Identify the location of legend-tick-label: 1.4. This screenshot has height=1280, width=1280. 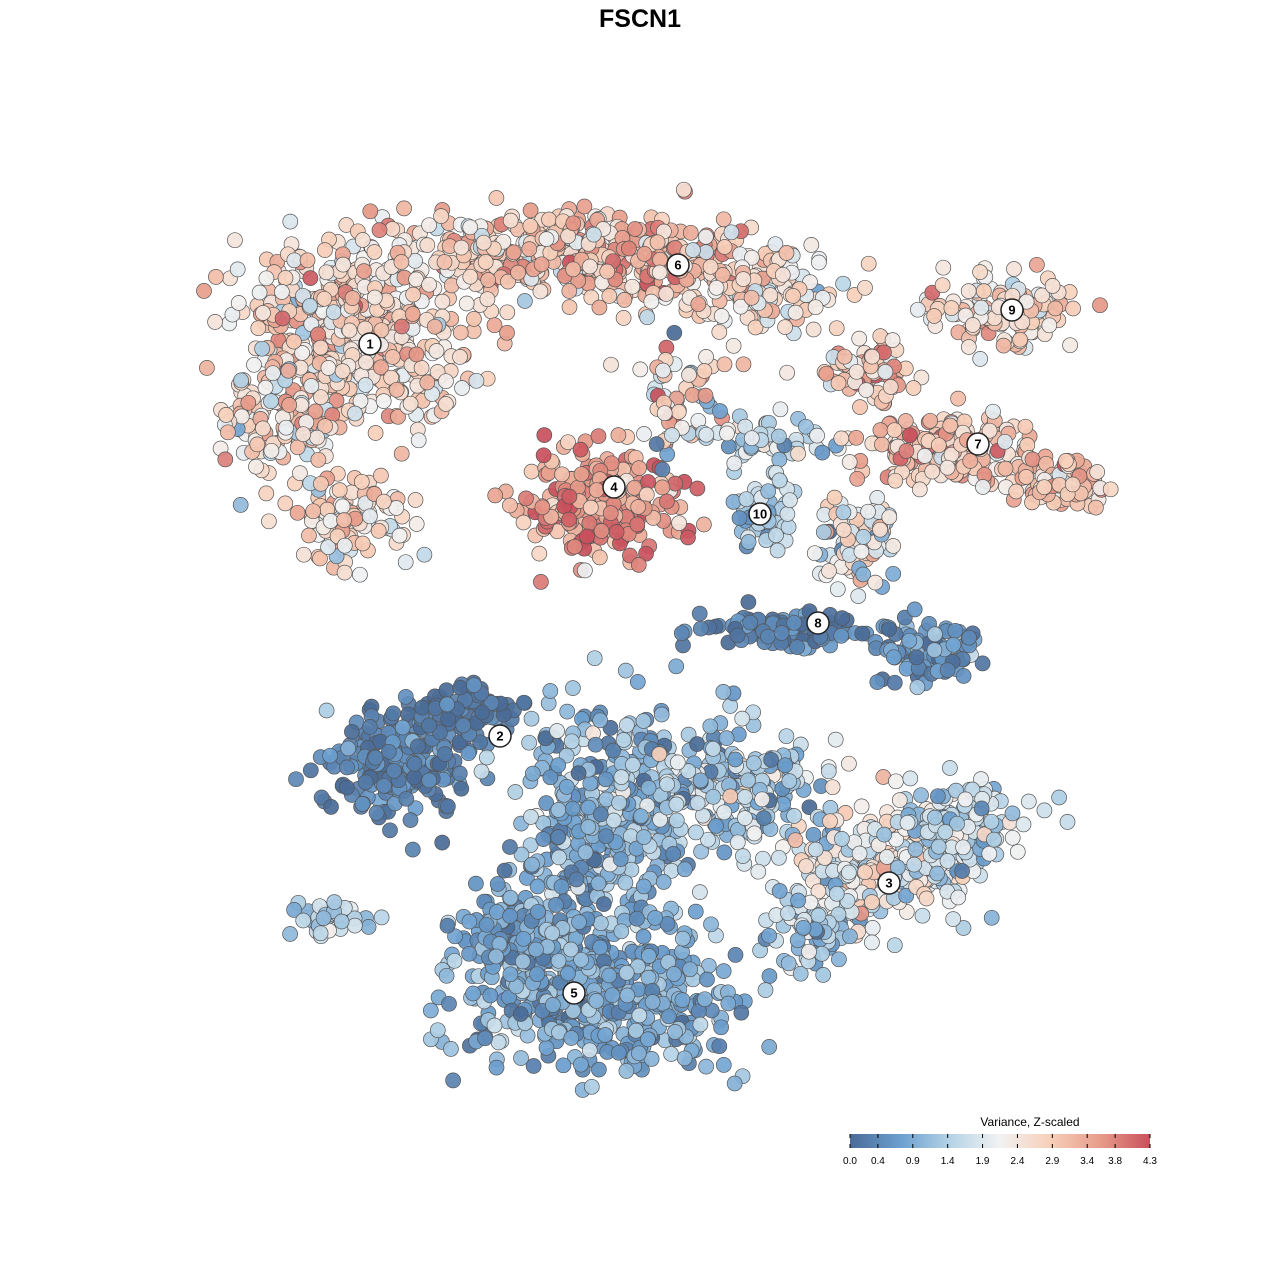
(948, 1161).